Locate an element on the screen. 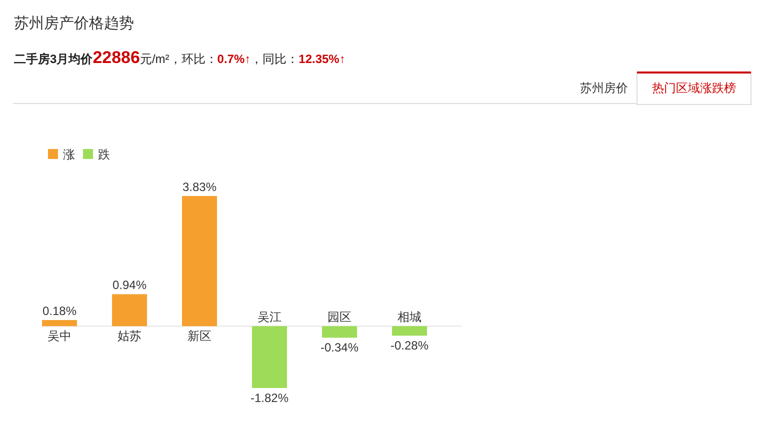  tab-label: 苏州房价 is located at coordinates (604, 88).